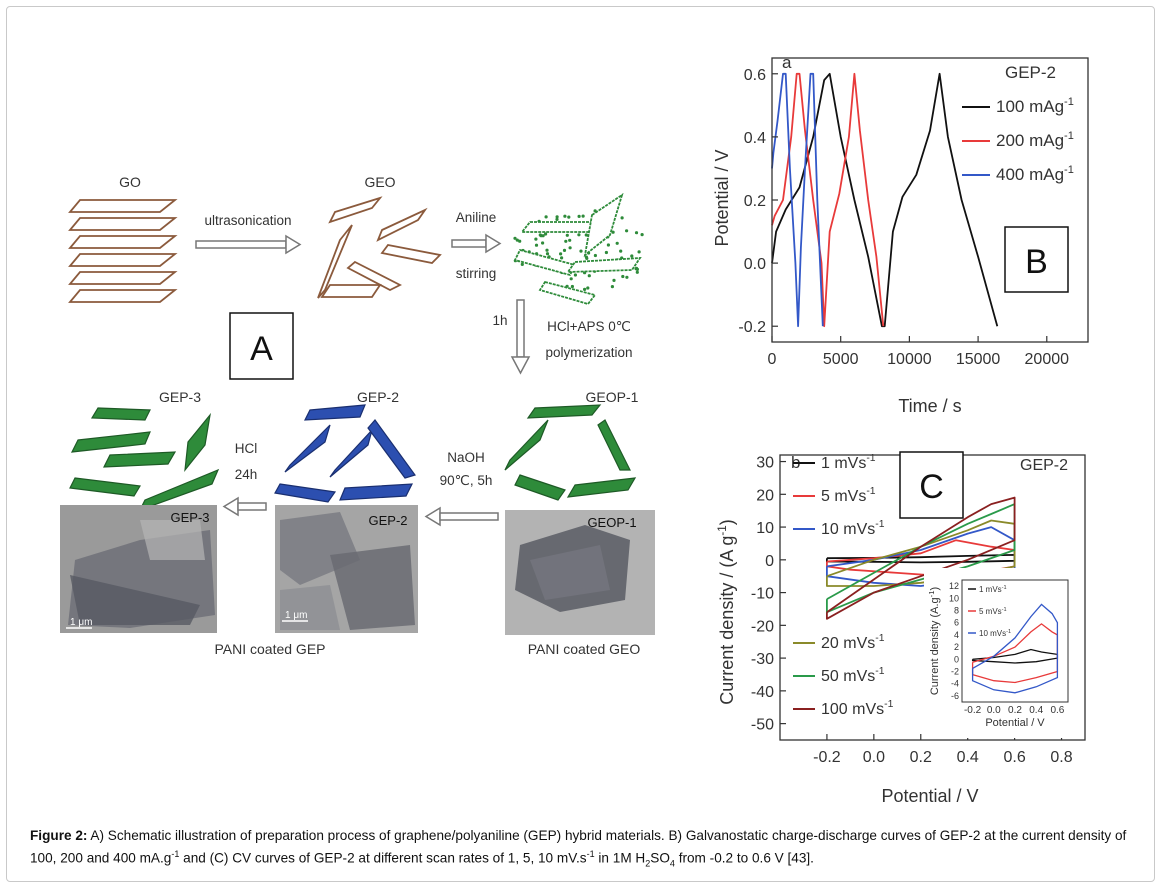  Describe the element at coordinates (246, 448) in the screenshot. I see `label-hcl: HCl` at that location.